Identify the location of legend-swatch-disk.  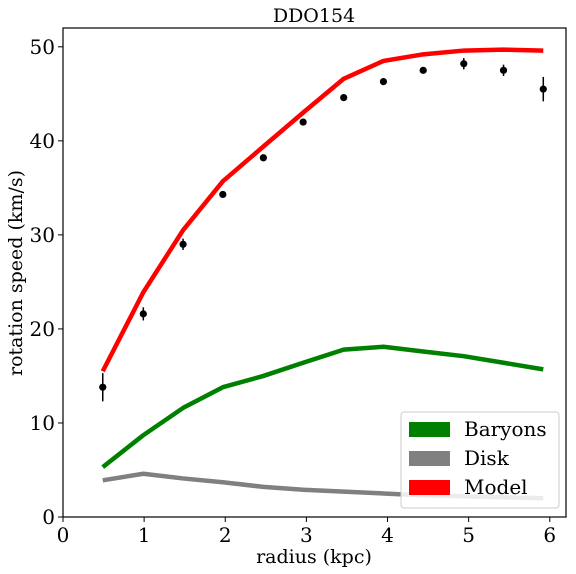
(429, 458).